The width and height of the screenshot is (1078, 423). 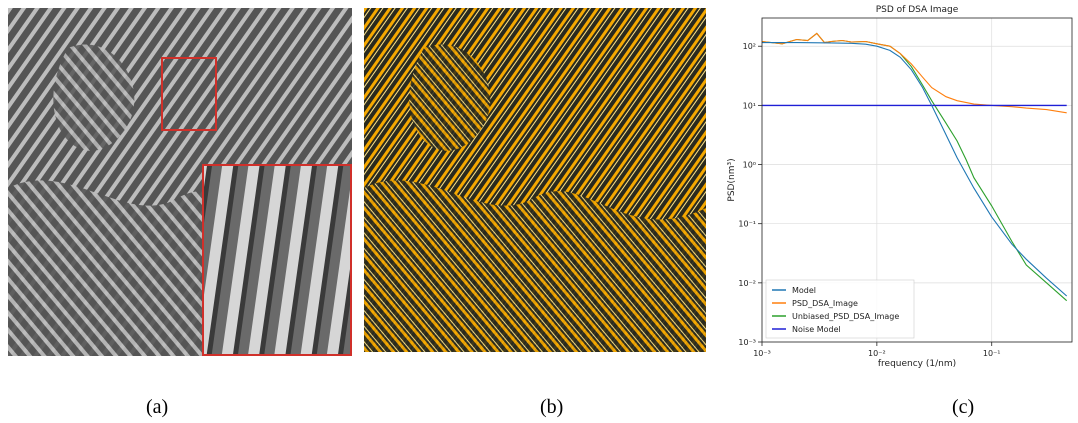 I want to click on y-axis-label: PSD(nm³), so click(x=732, y=179).